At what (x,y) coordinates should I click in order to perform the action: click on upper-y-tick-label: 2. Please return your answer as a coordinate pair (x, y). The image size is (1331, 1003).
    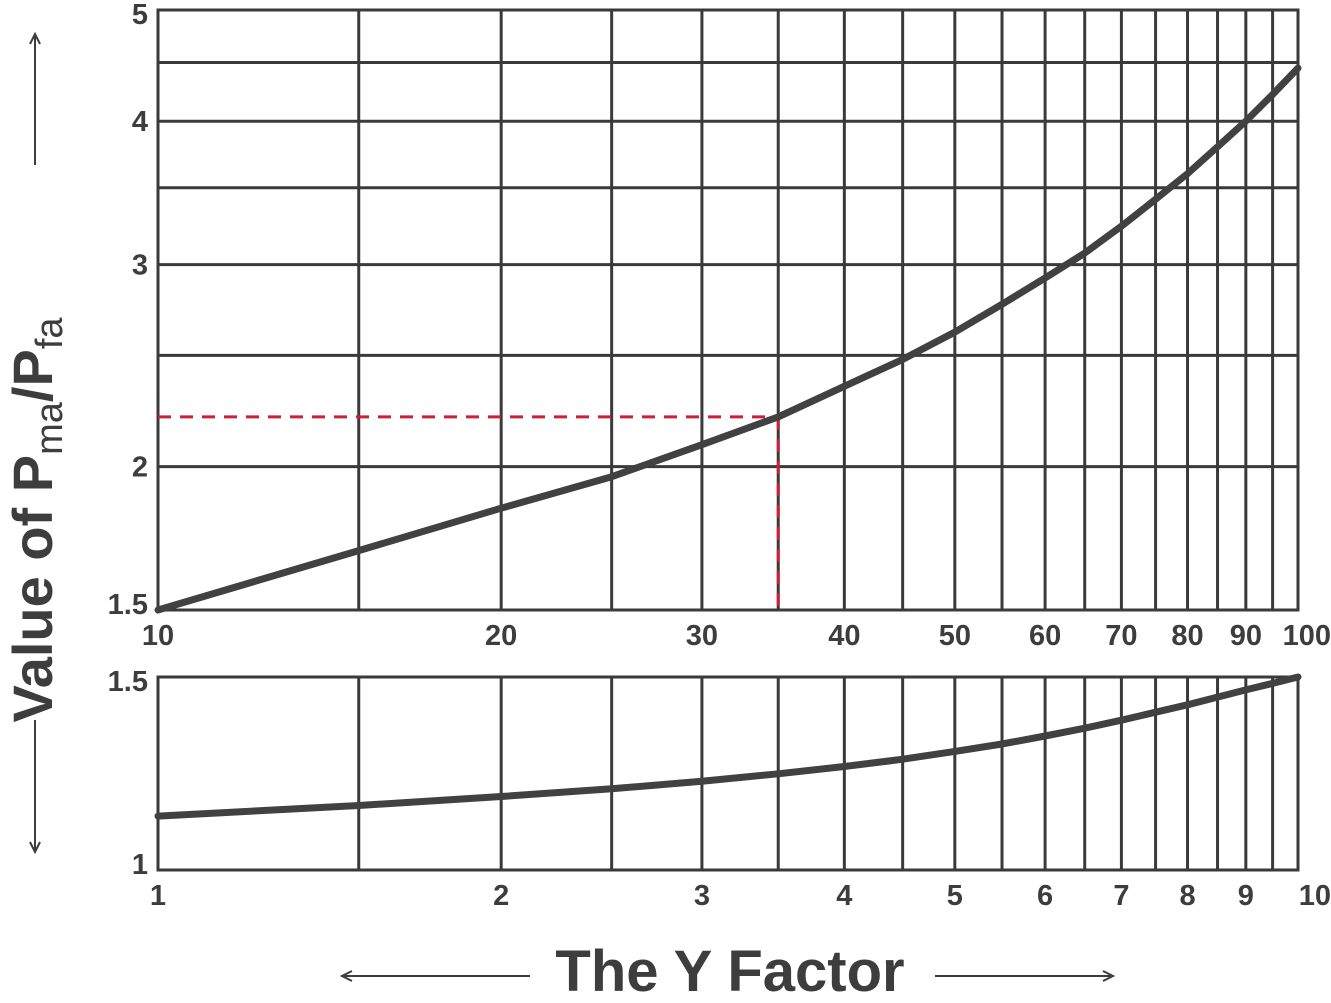
    Looking at the image, I should click on (140, 468).